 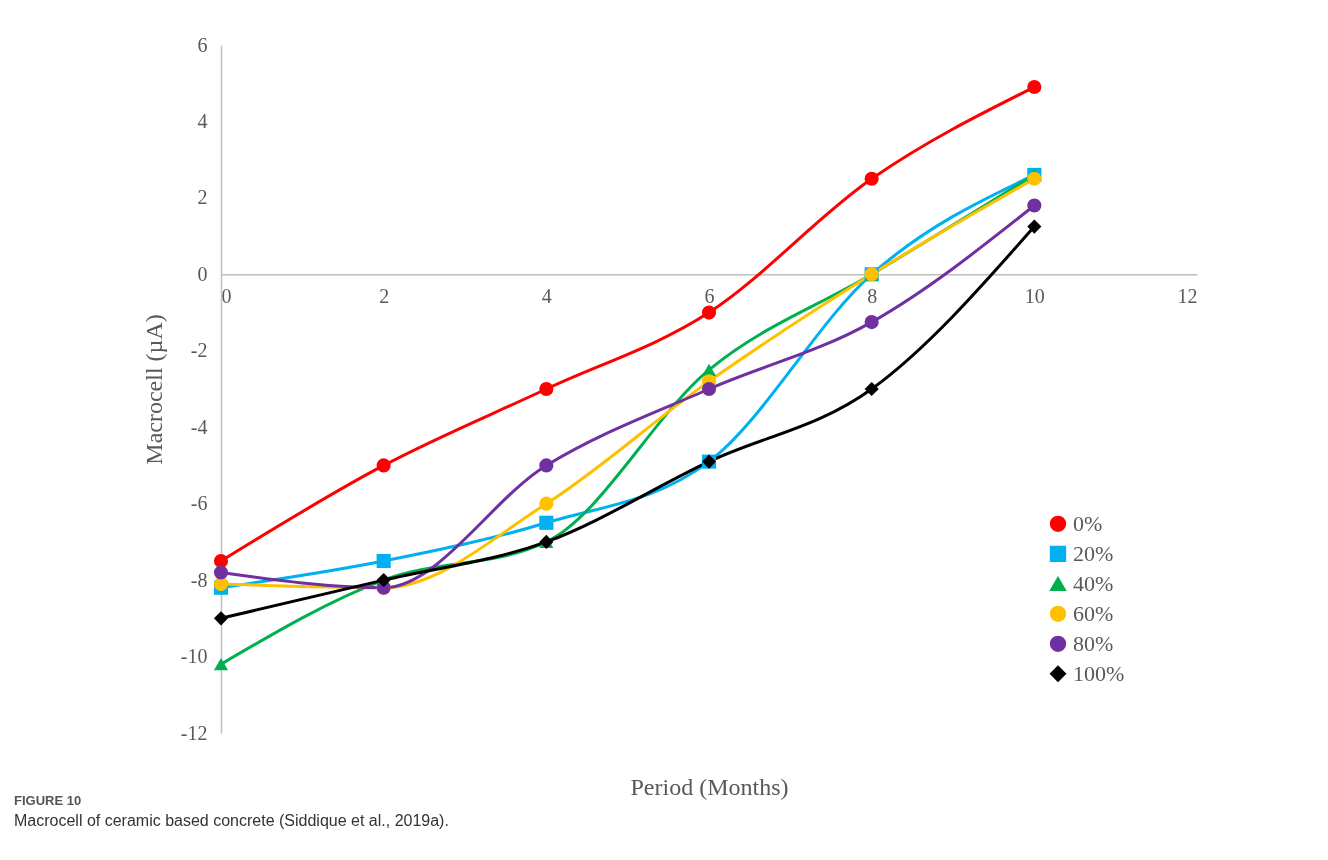 What do you see at coordinates (202, 120) in the screenshot?
I see `y-tick-label: 4` at bounding box center [202, 120].